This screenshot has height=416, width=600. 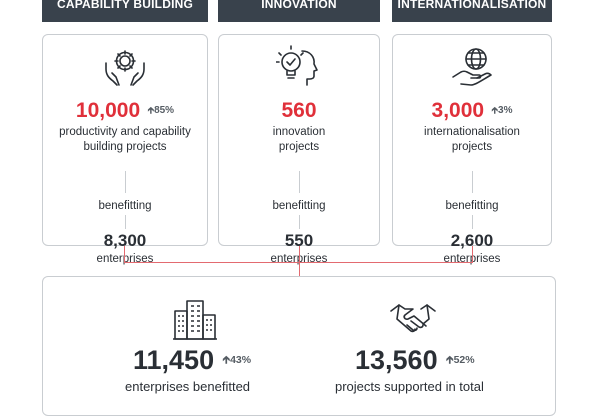 I want to click on header-innovation: INNOVATION, so click(x=299, y=11).